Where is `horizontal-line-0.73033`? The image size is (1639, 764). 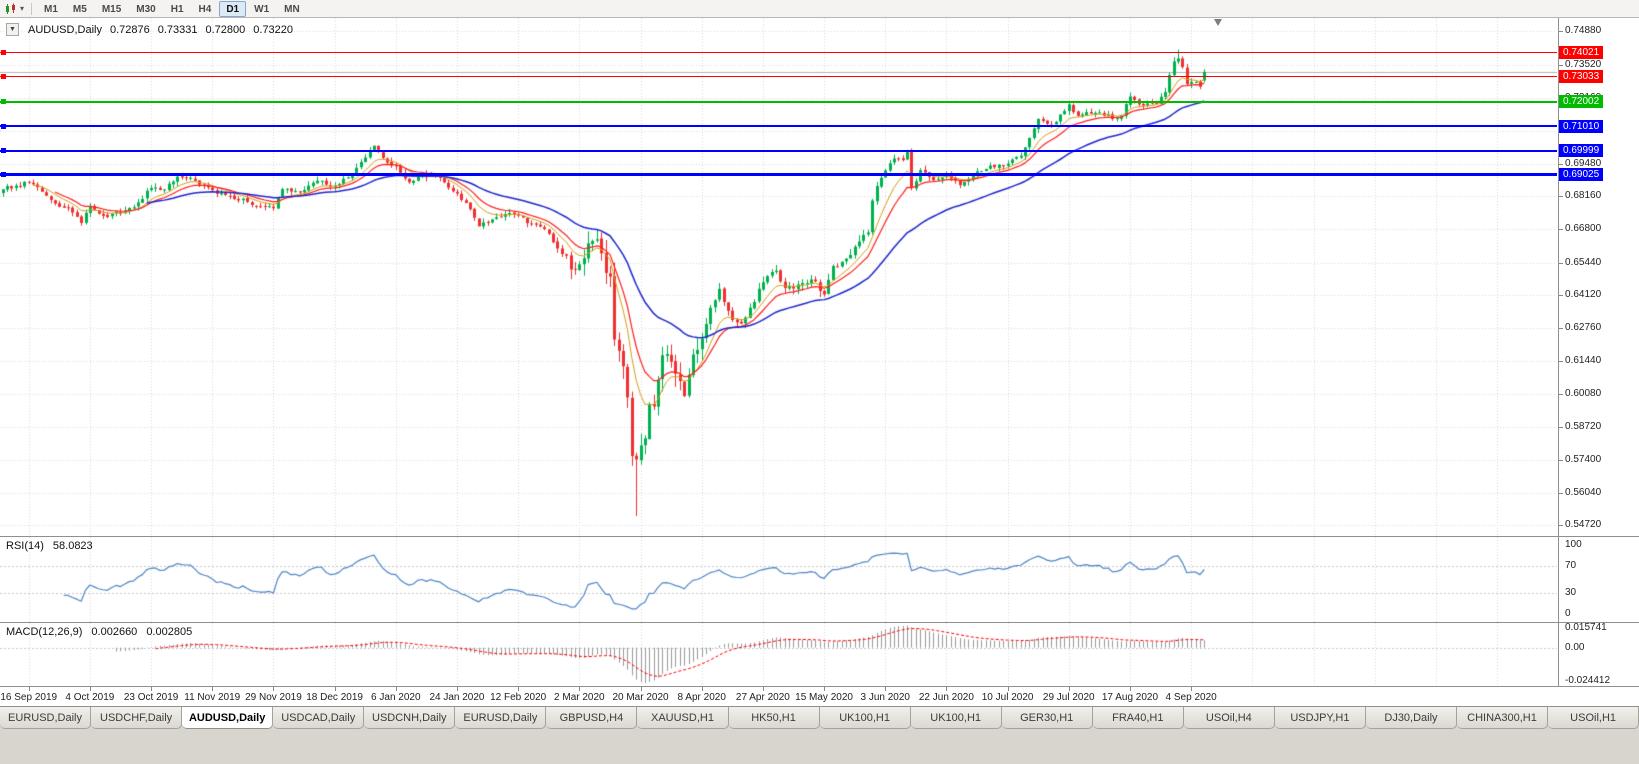 horizontal-line-0.73033 is located at coordinates (778, 76).